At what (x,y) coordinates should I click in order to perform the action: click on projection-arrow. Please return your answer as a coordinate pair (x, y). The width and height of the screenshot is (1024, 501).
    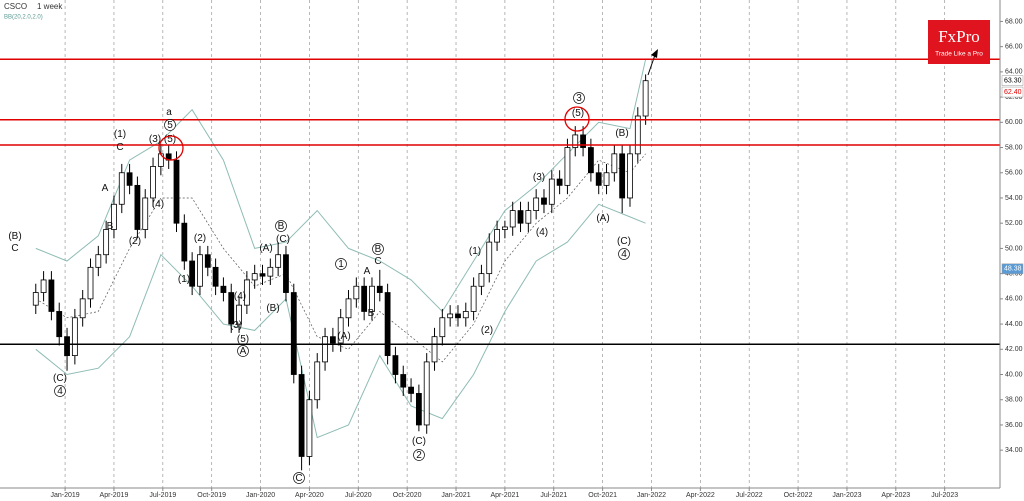
    Looking at the image, I should click on (651, 65).